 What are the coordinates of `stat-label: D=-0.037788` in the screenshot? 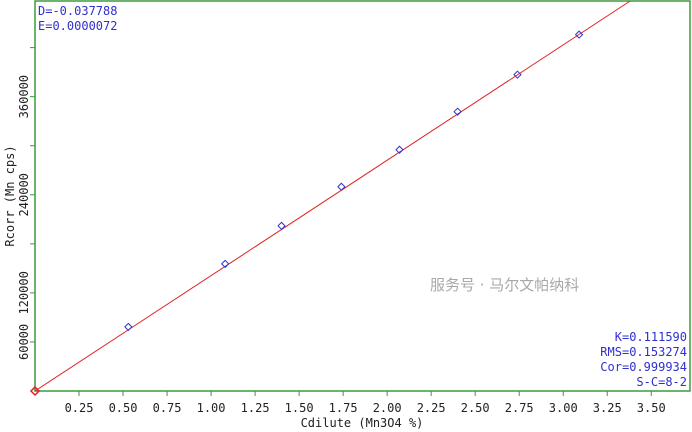 It's located at (77, 11).